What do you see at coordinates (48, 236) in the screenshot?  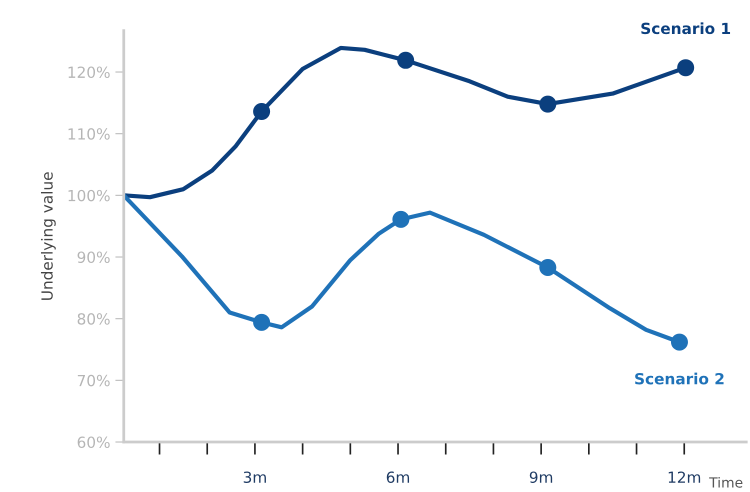 I see `y-axis-title: Underlying value` at bounding box center [48, 236].